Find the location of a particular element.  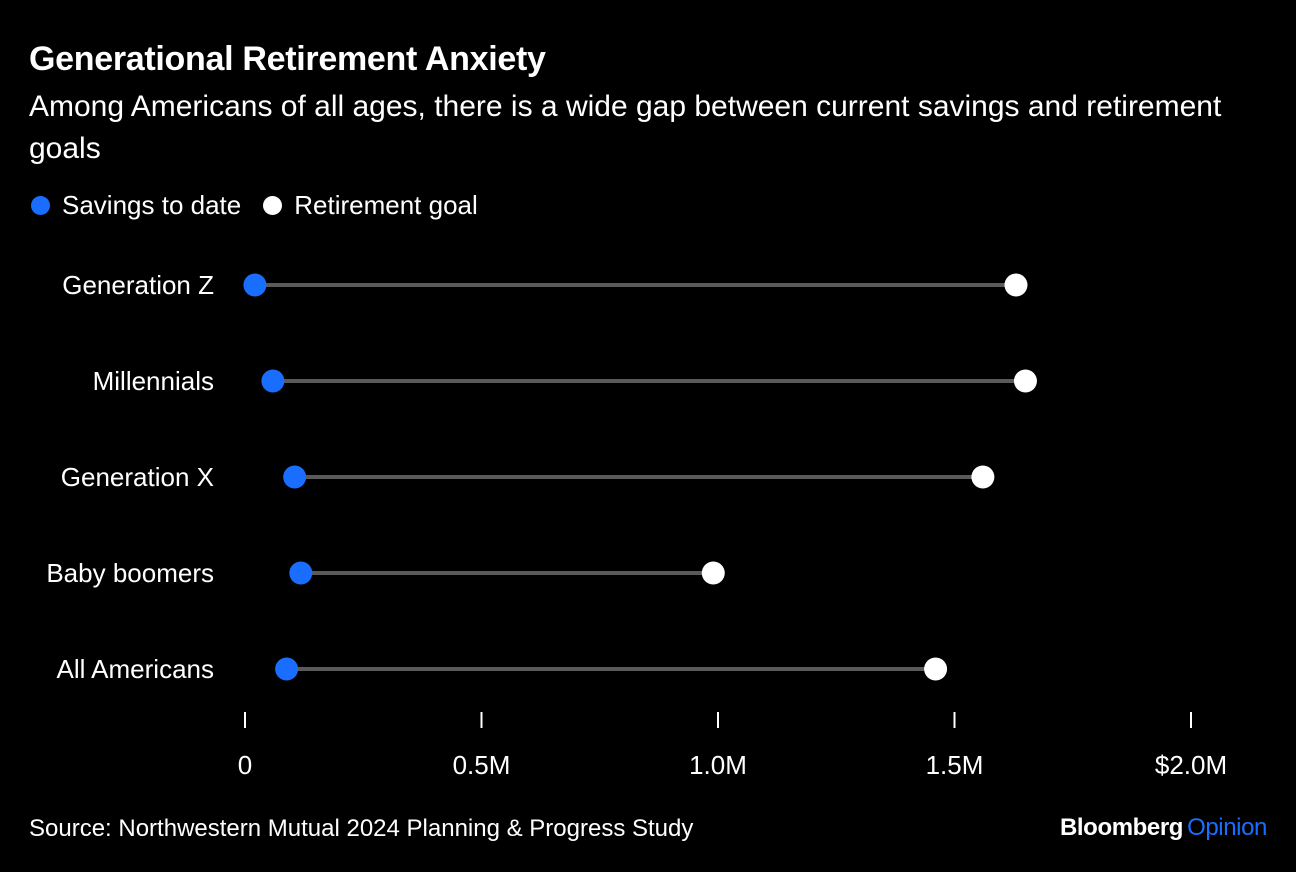

brand-section: Opinion is located at coordinates (1227, 827).